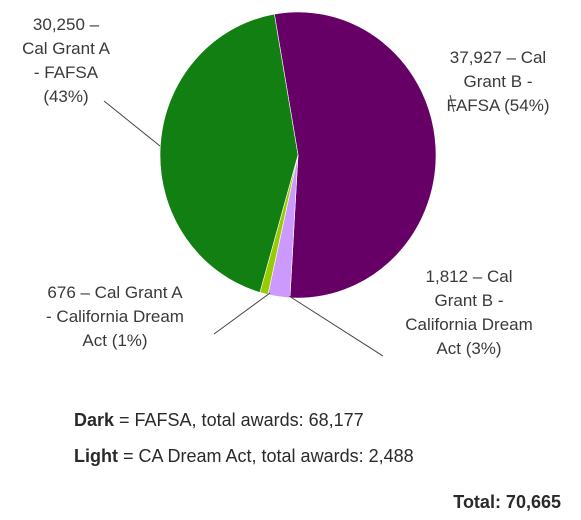 This screenshot has width=581, height=520. Describe the element at coordinates (114, 340) in the screenshot. I see `slice-label-line: Act (1%)` at that location.